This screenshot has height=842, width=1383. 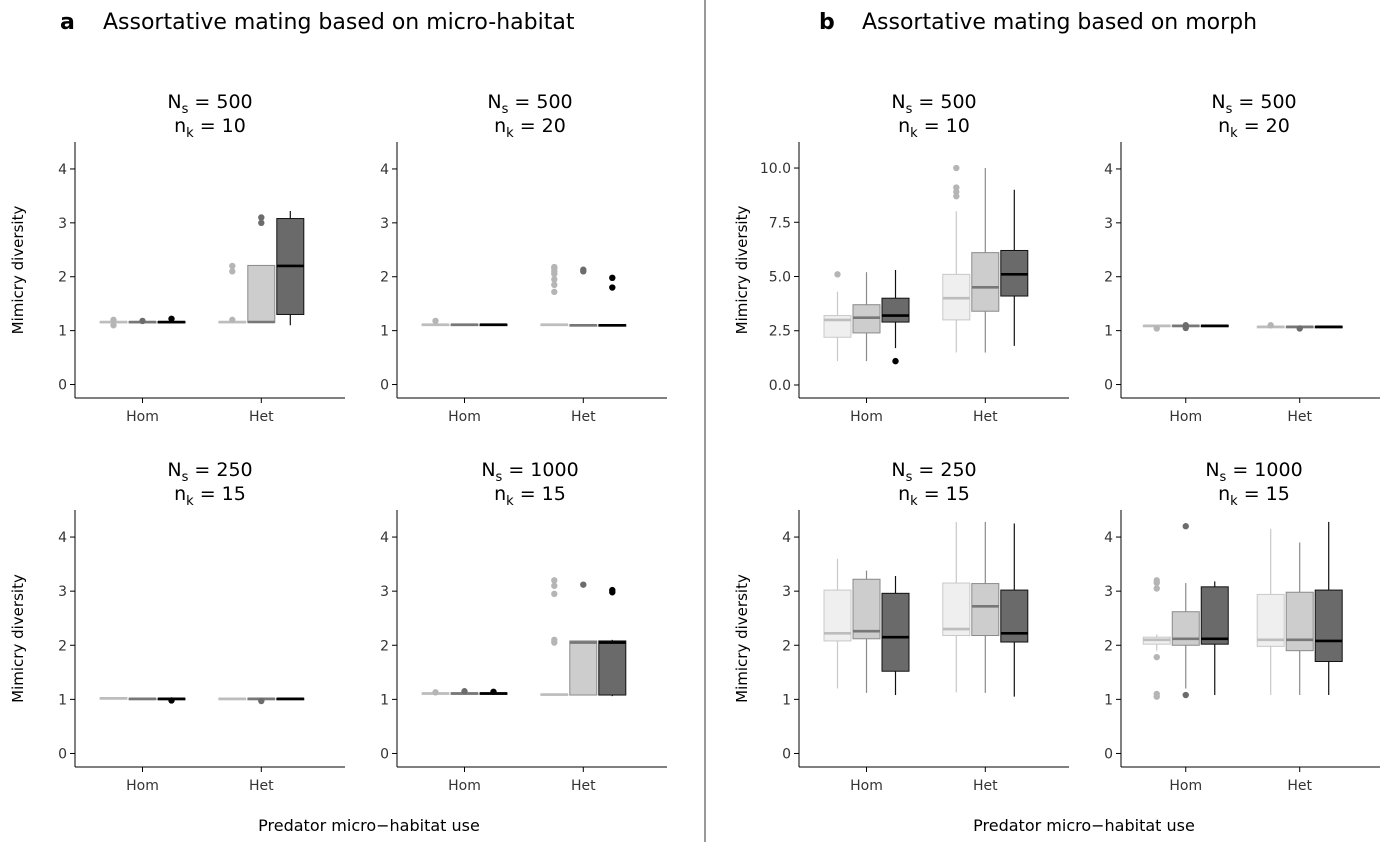 I want to click on y-tick-label: 3, so click(x=62, y=224).